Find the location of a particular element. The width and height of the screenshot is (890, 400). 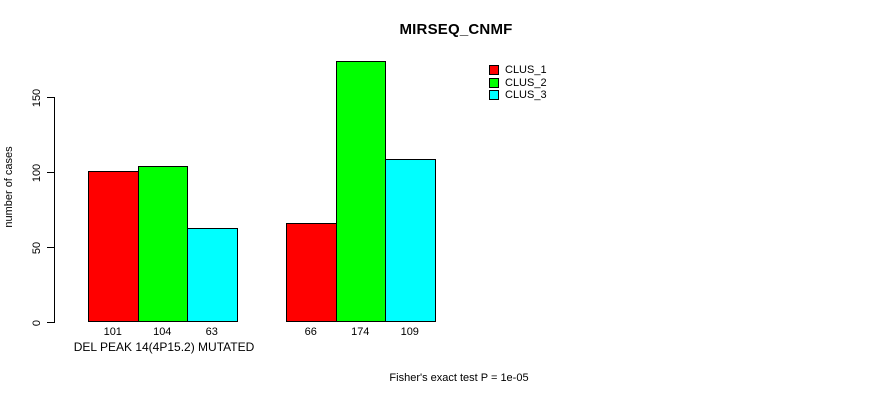

legend-label: CLUS_1 is located at coordinates (526, 70).